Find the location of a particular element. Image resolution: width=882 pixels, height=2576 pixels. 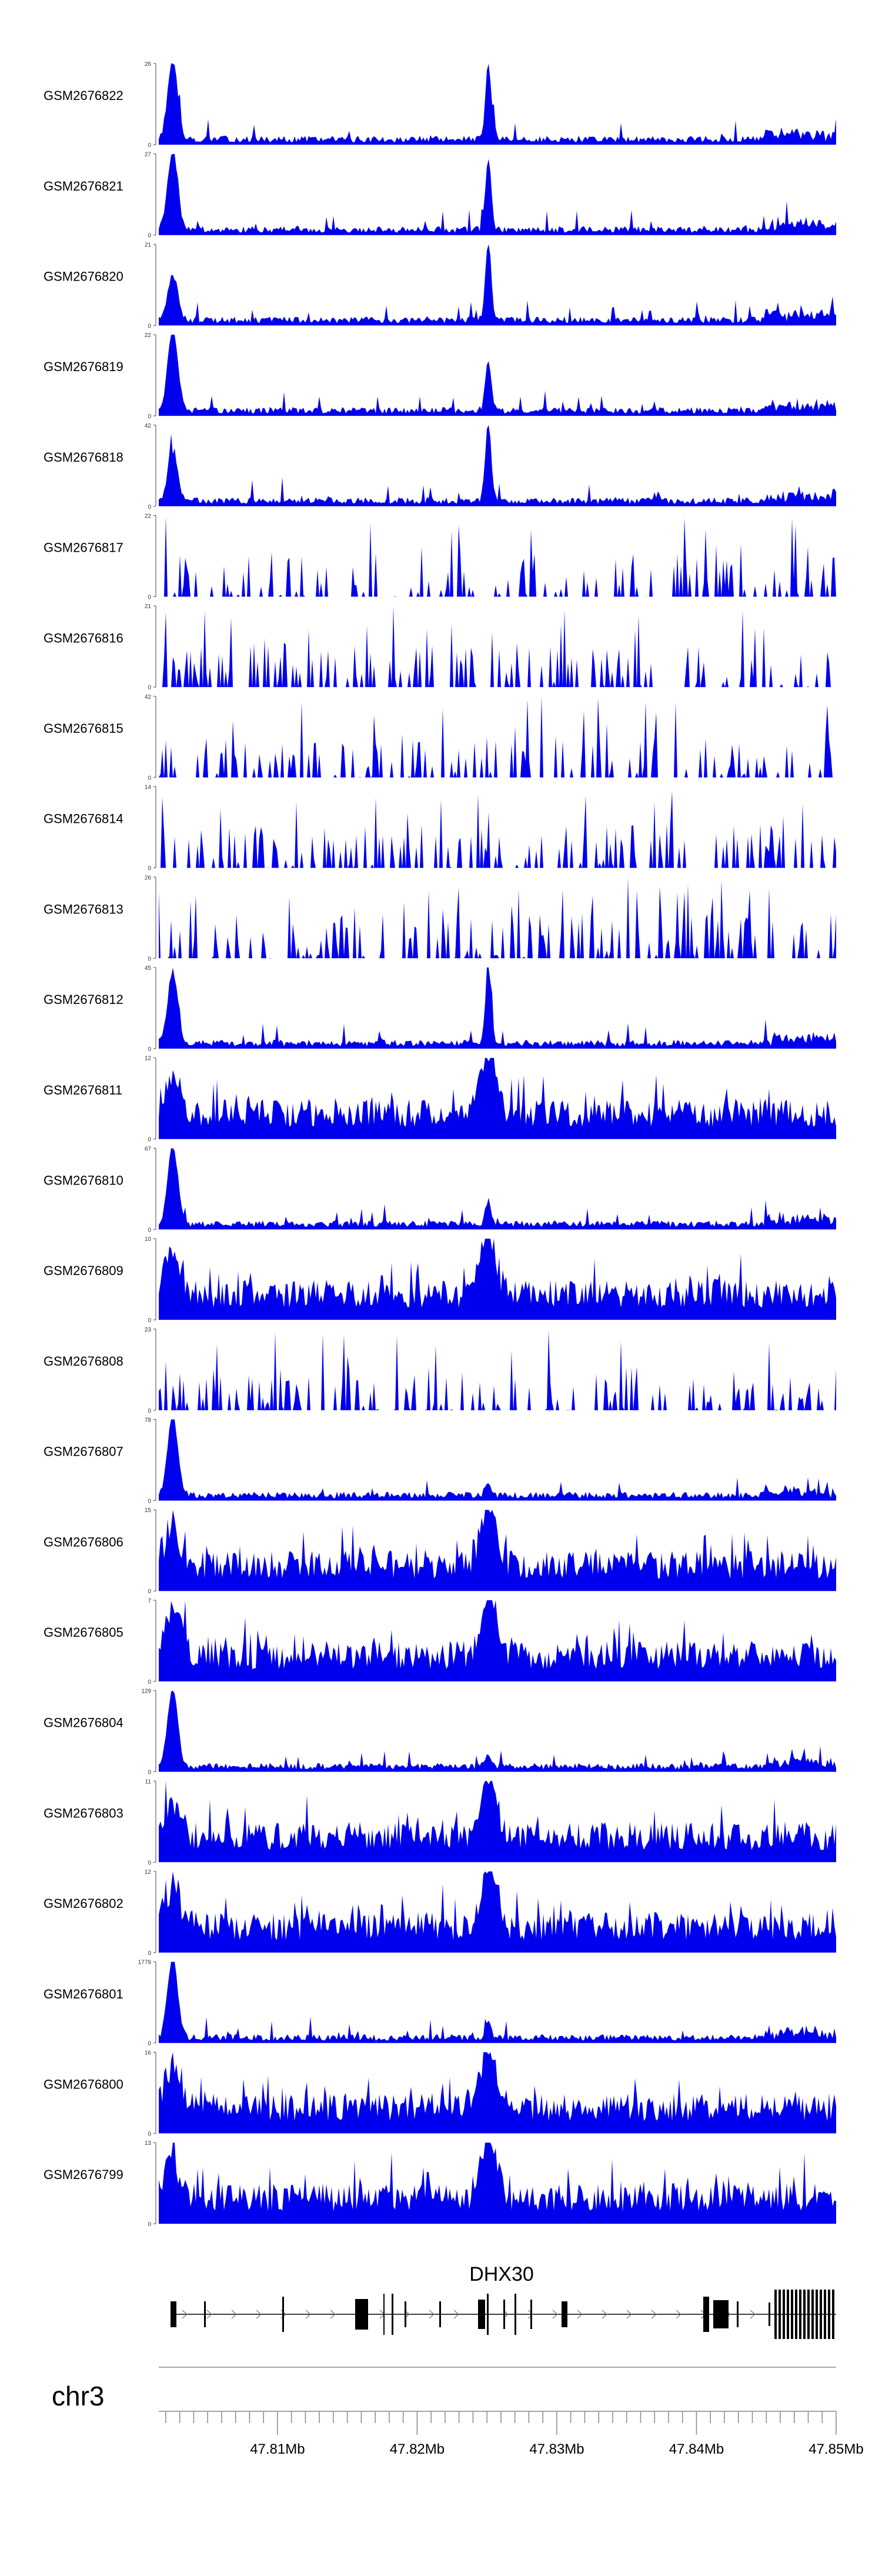

x-tick-label: 47.83Mb is located at coordinates (556, 2449).